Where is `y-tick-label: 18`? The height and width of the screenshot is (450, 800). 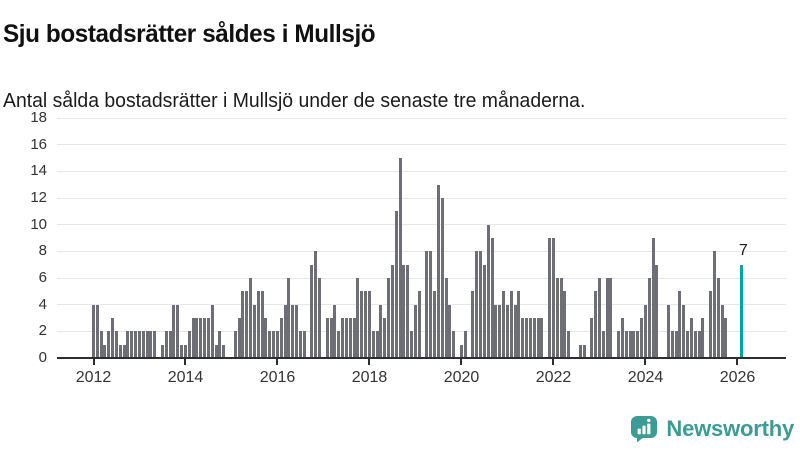 y-tick-label: 18 is located at coordinates (38, 118).